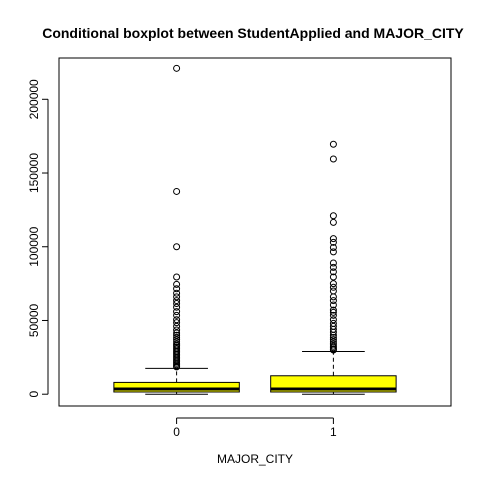  Describe the element at coordinates (333, 432) in the screenshot. I see `x-tick-label: 1` at that location.